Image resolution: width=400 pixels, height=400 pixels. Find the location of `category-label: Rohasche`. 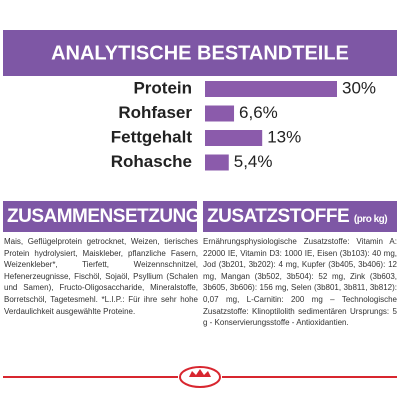

category-label: Rohasche is located at coordinates (151, 161).